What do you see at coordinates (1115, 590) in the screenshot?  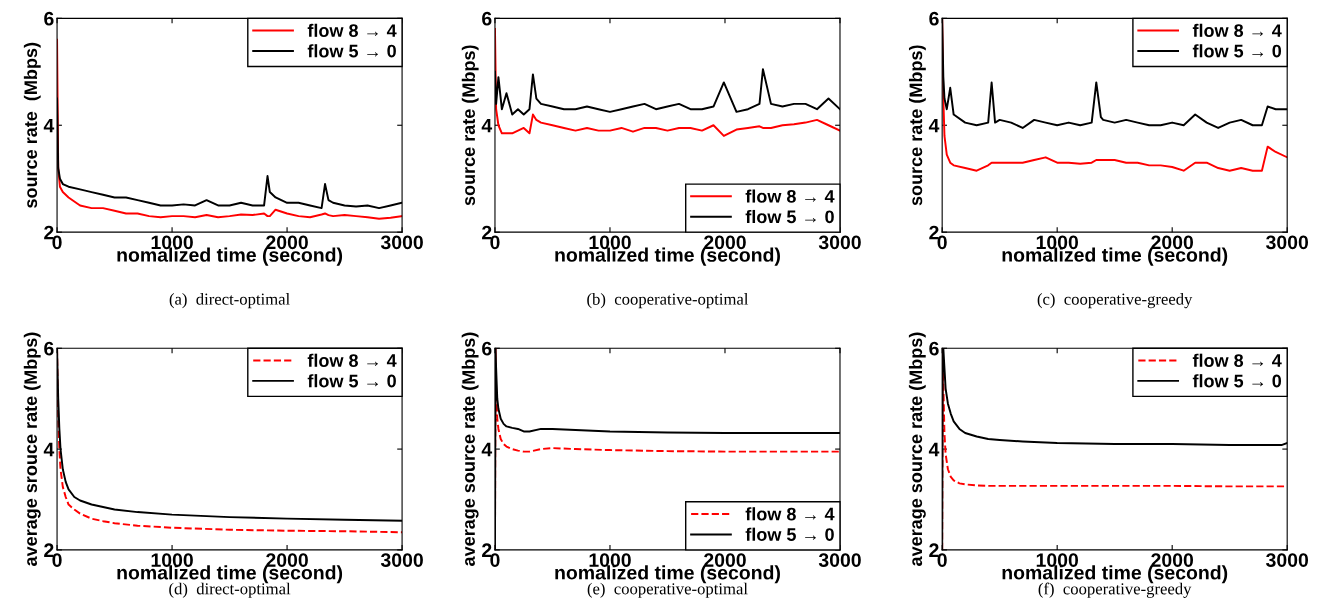 I see `text: (f) cooperative-greedy` at bounding box center [1115, 590].